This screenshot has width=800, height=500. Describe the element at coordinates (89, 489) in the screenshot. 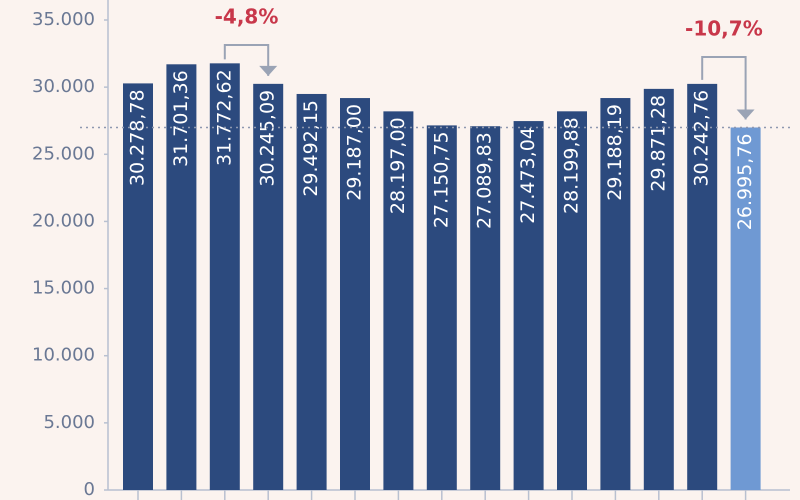

I see `y-tick-label: 0` at that location.